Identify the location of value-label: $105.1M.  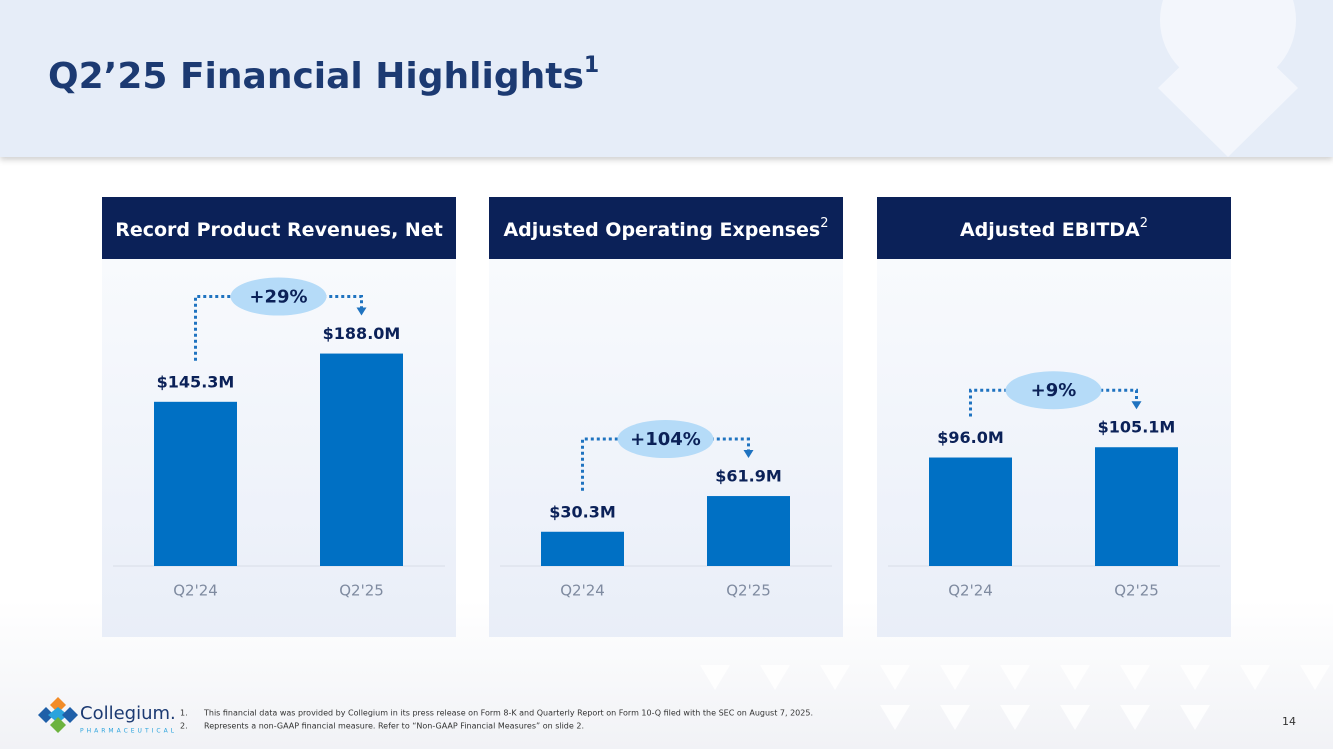
(1137, 427).